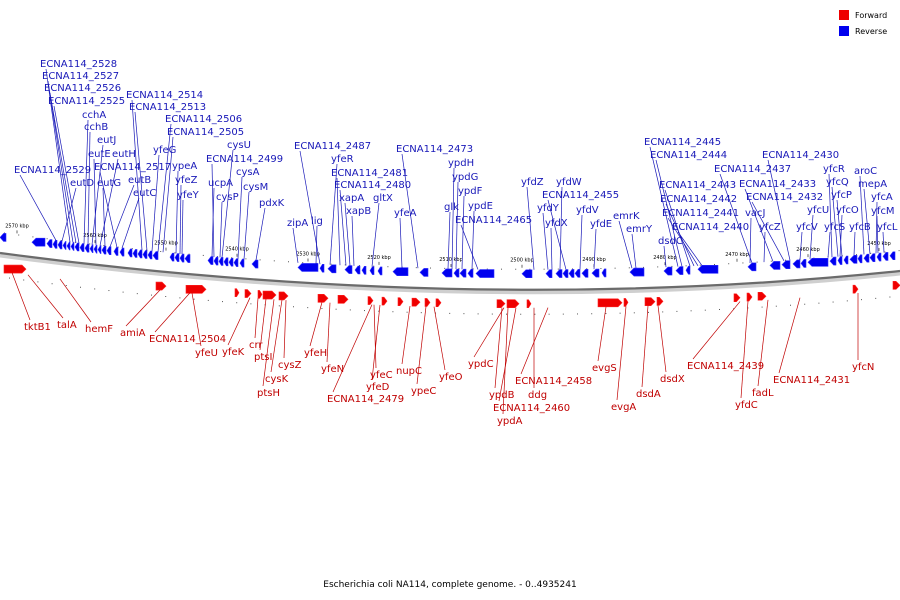 The image size is (900, 600). I want to click on reverse-gene-label-pdxk: pdxK, so click(272, 203).